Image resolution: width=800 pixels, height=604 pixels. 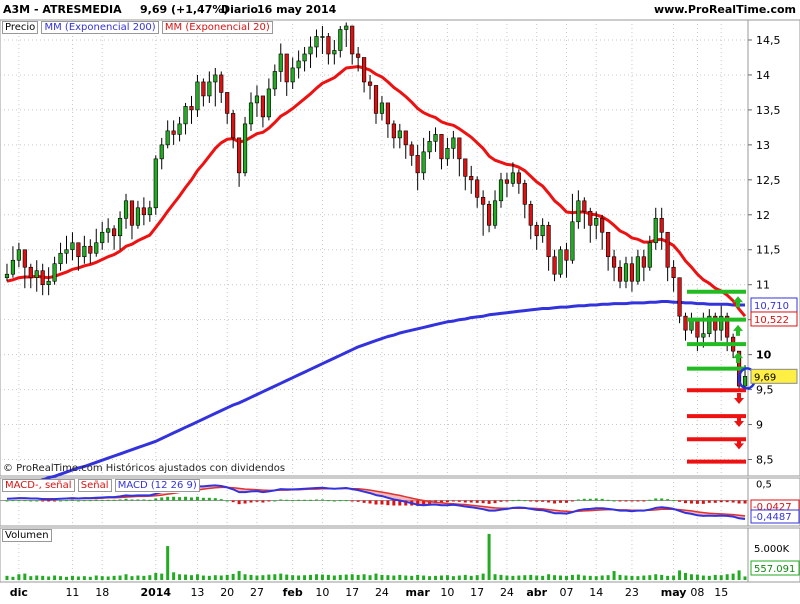 What do you see at coordinates (596, 592) in the screenshot?
I see `x-tick-label: 14` at bounding box center [596, 592].